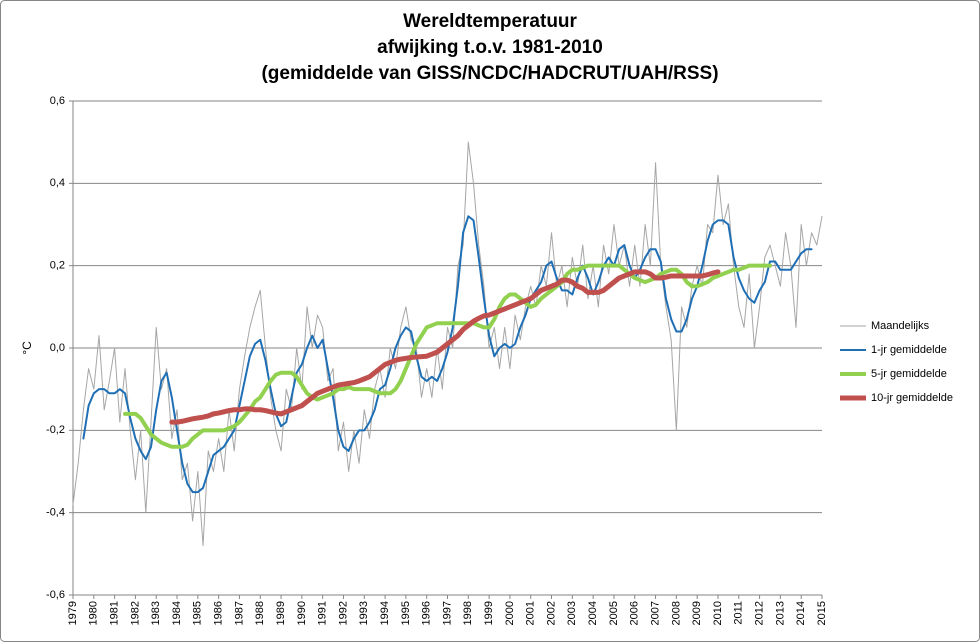  Describe the element at coordinates (489, 613) in the screenshot. I see `x-tick-label: 1999` at that location.